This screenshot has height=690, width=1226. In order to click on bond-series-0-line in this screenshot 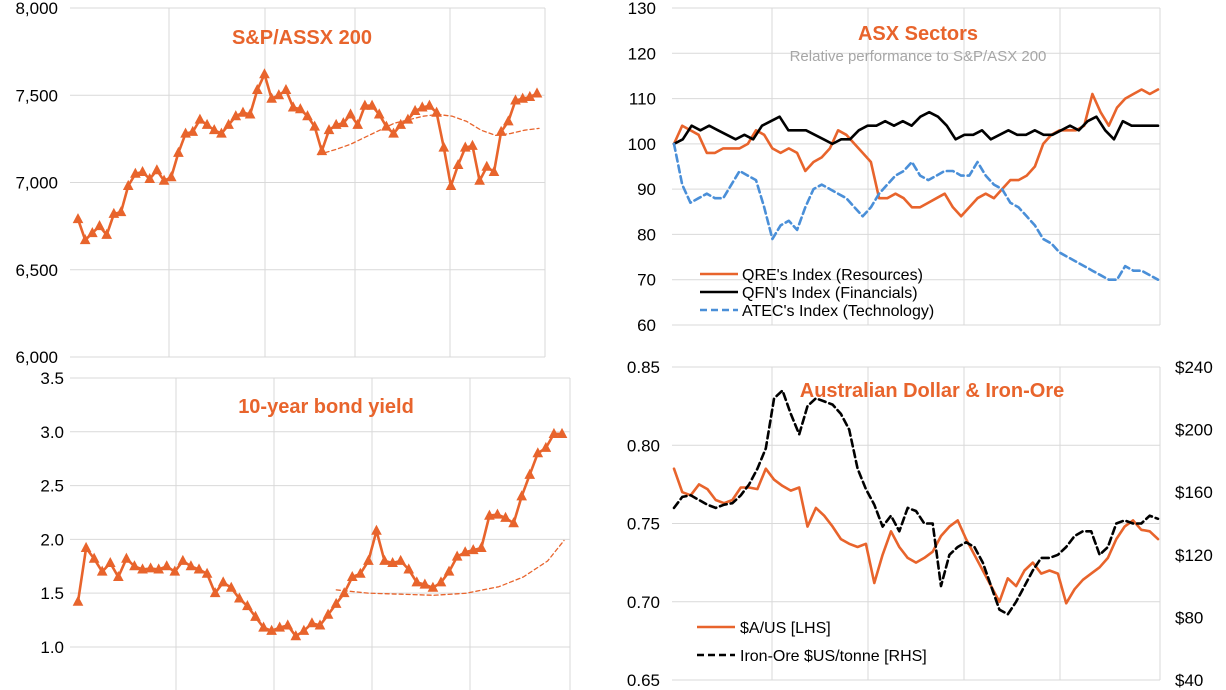, I will do `click(320, 535)`.